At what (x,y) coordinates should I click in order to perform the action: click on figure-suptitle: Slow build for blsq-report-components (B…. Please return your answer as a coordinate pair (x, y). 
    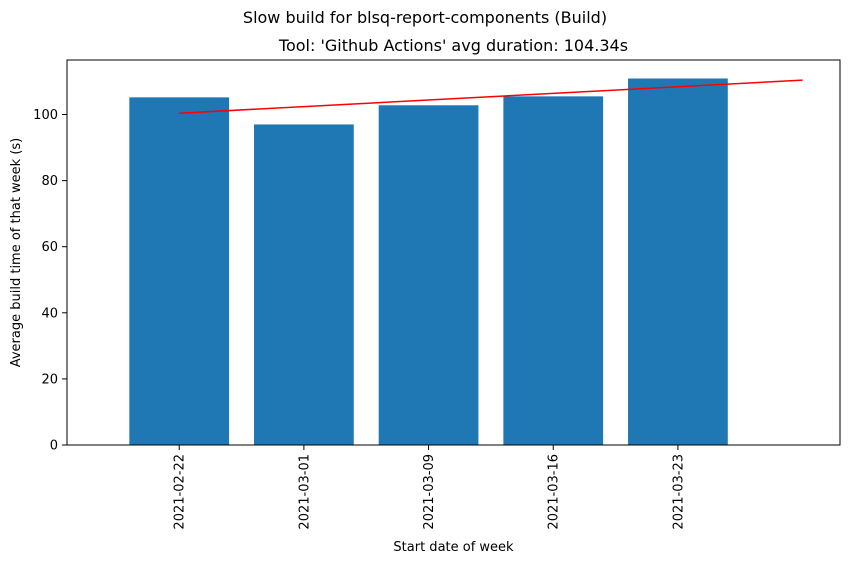
    Looking at the image, I should click on (425, 17).